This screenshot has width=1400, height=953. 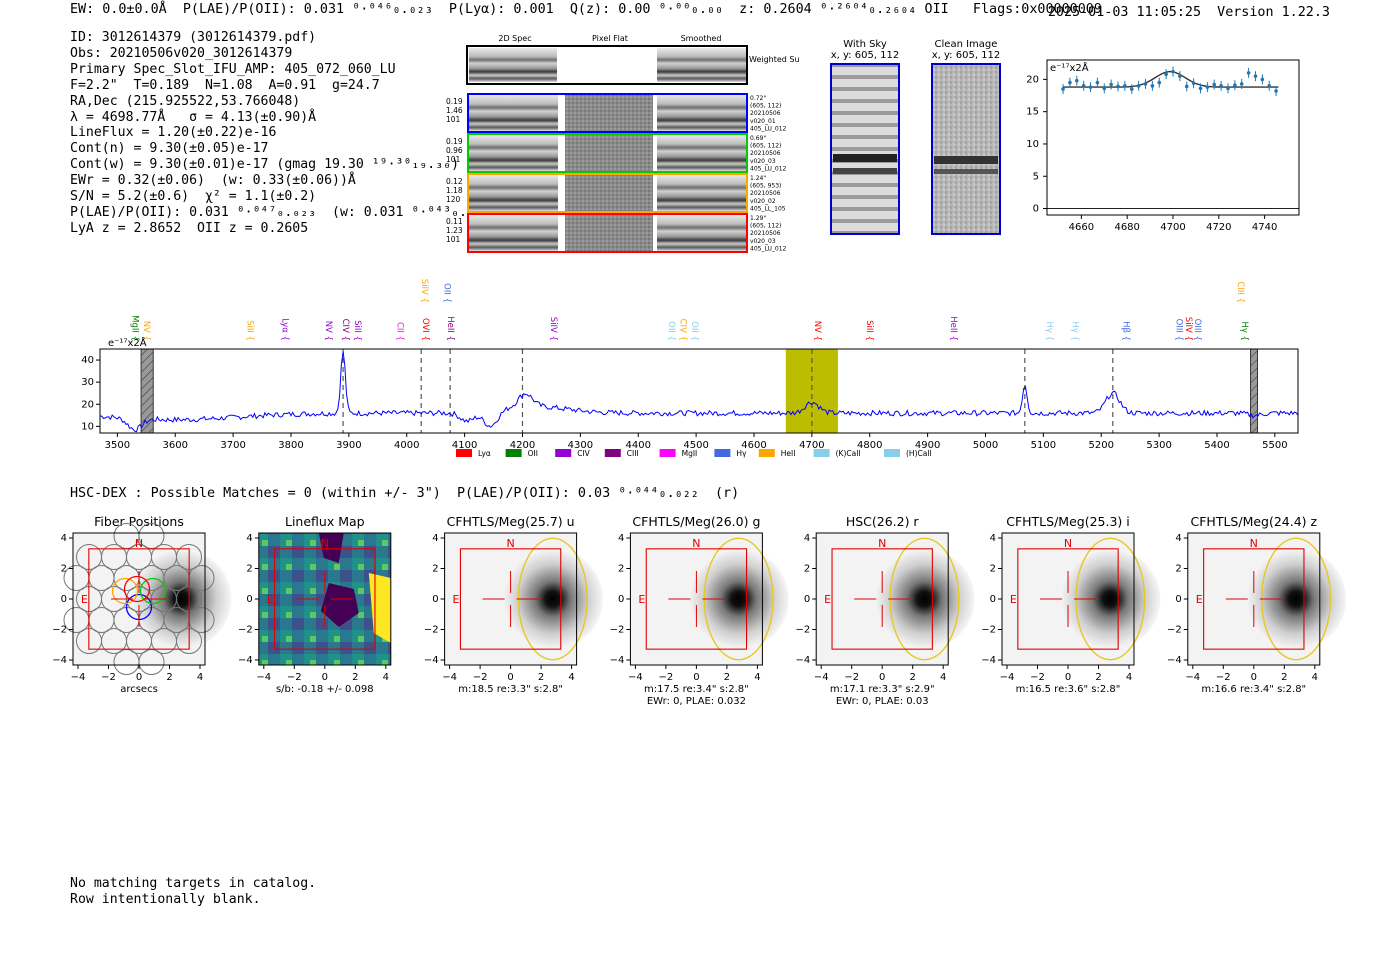 I want to click on spec-x-tick-label: 4200, so click(x=522, y=445).